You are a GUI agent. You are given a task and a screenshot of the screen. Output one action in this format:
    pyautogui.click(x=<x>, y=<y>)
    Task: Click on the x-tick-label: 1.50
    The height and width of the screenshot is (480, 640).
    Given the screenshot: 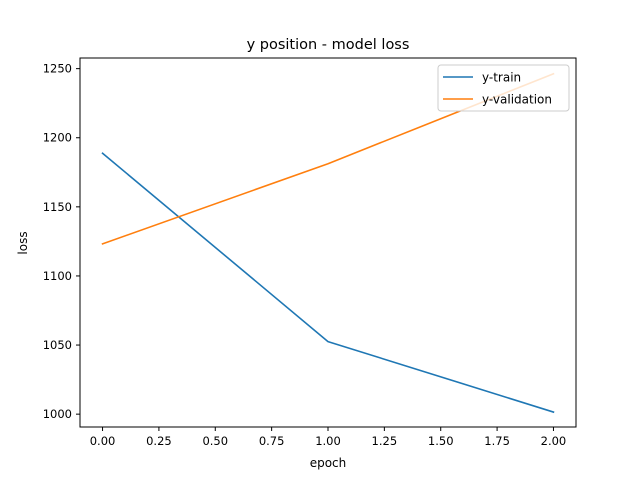 What is the action you would take?
    pyautogui.click(x=441, y=441)
    